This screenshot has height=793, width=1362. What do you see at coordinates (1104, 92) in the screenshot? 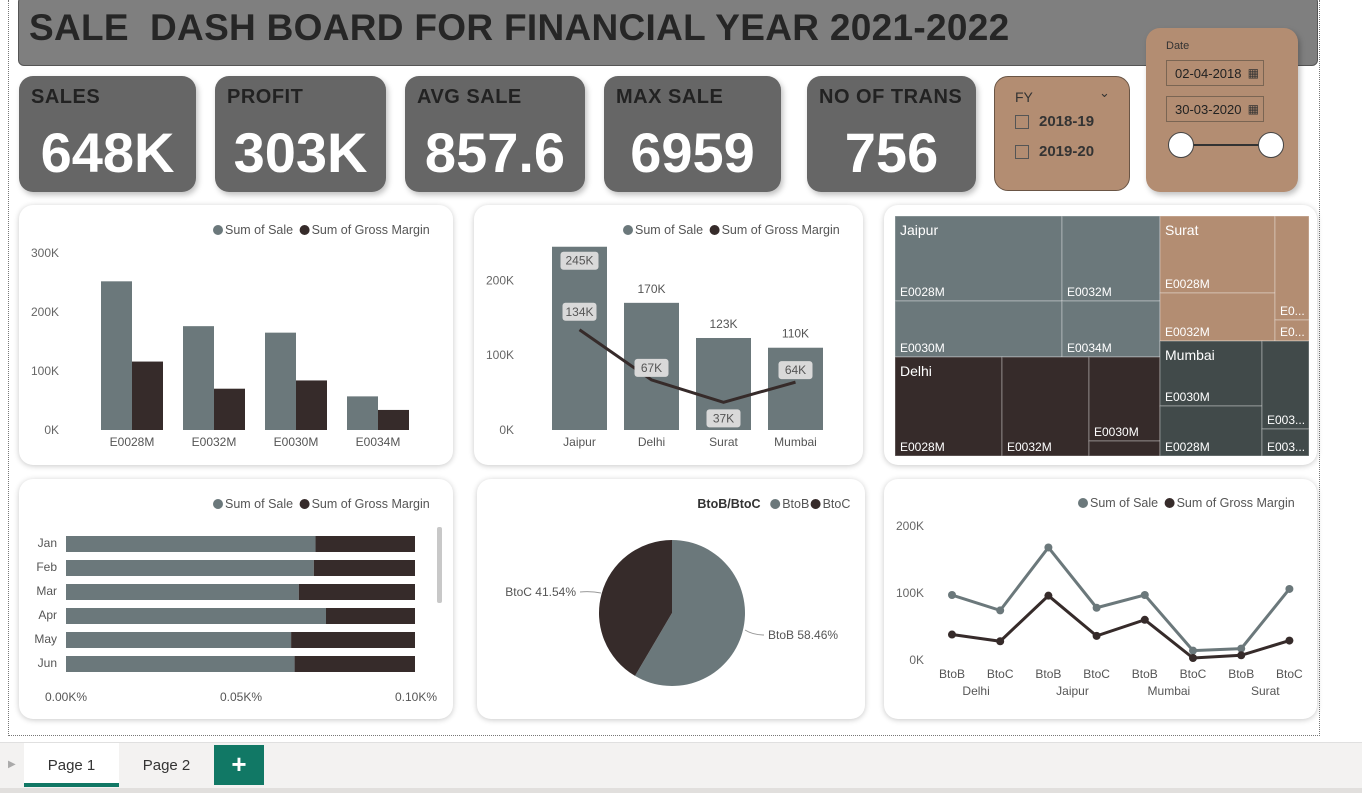
I see `chevron-down-icon: ⌄` at bounding box center [1104, 92].